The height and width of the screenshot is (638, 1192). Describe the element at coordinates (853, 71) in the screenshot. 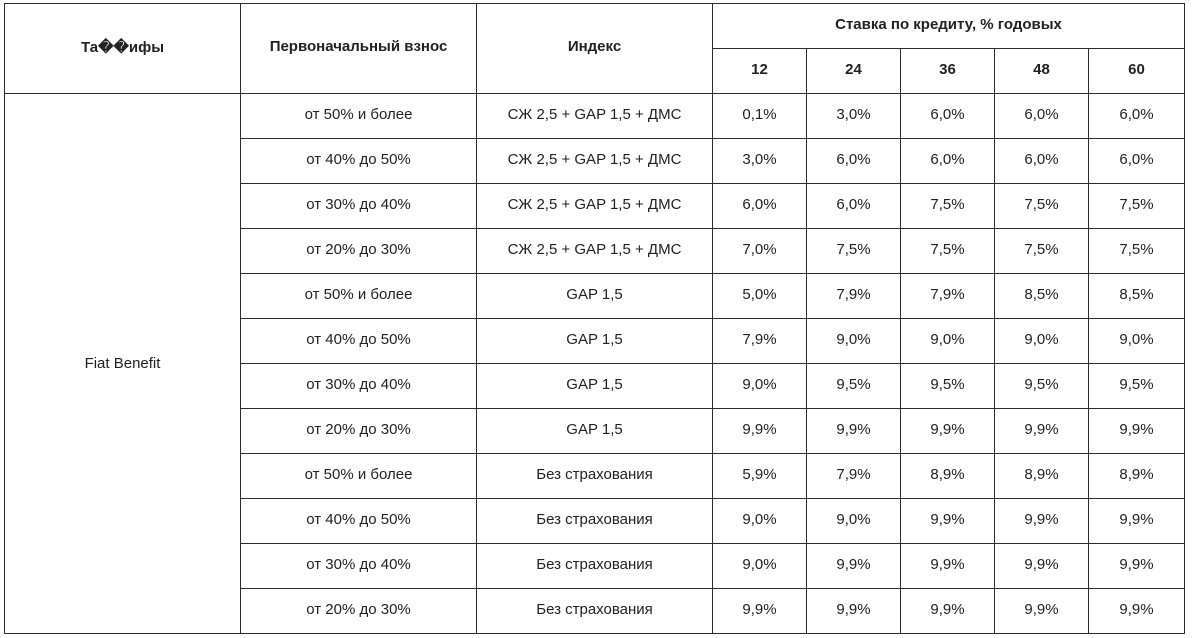

I see `header-term: 24` at that location.